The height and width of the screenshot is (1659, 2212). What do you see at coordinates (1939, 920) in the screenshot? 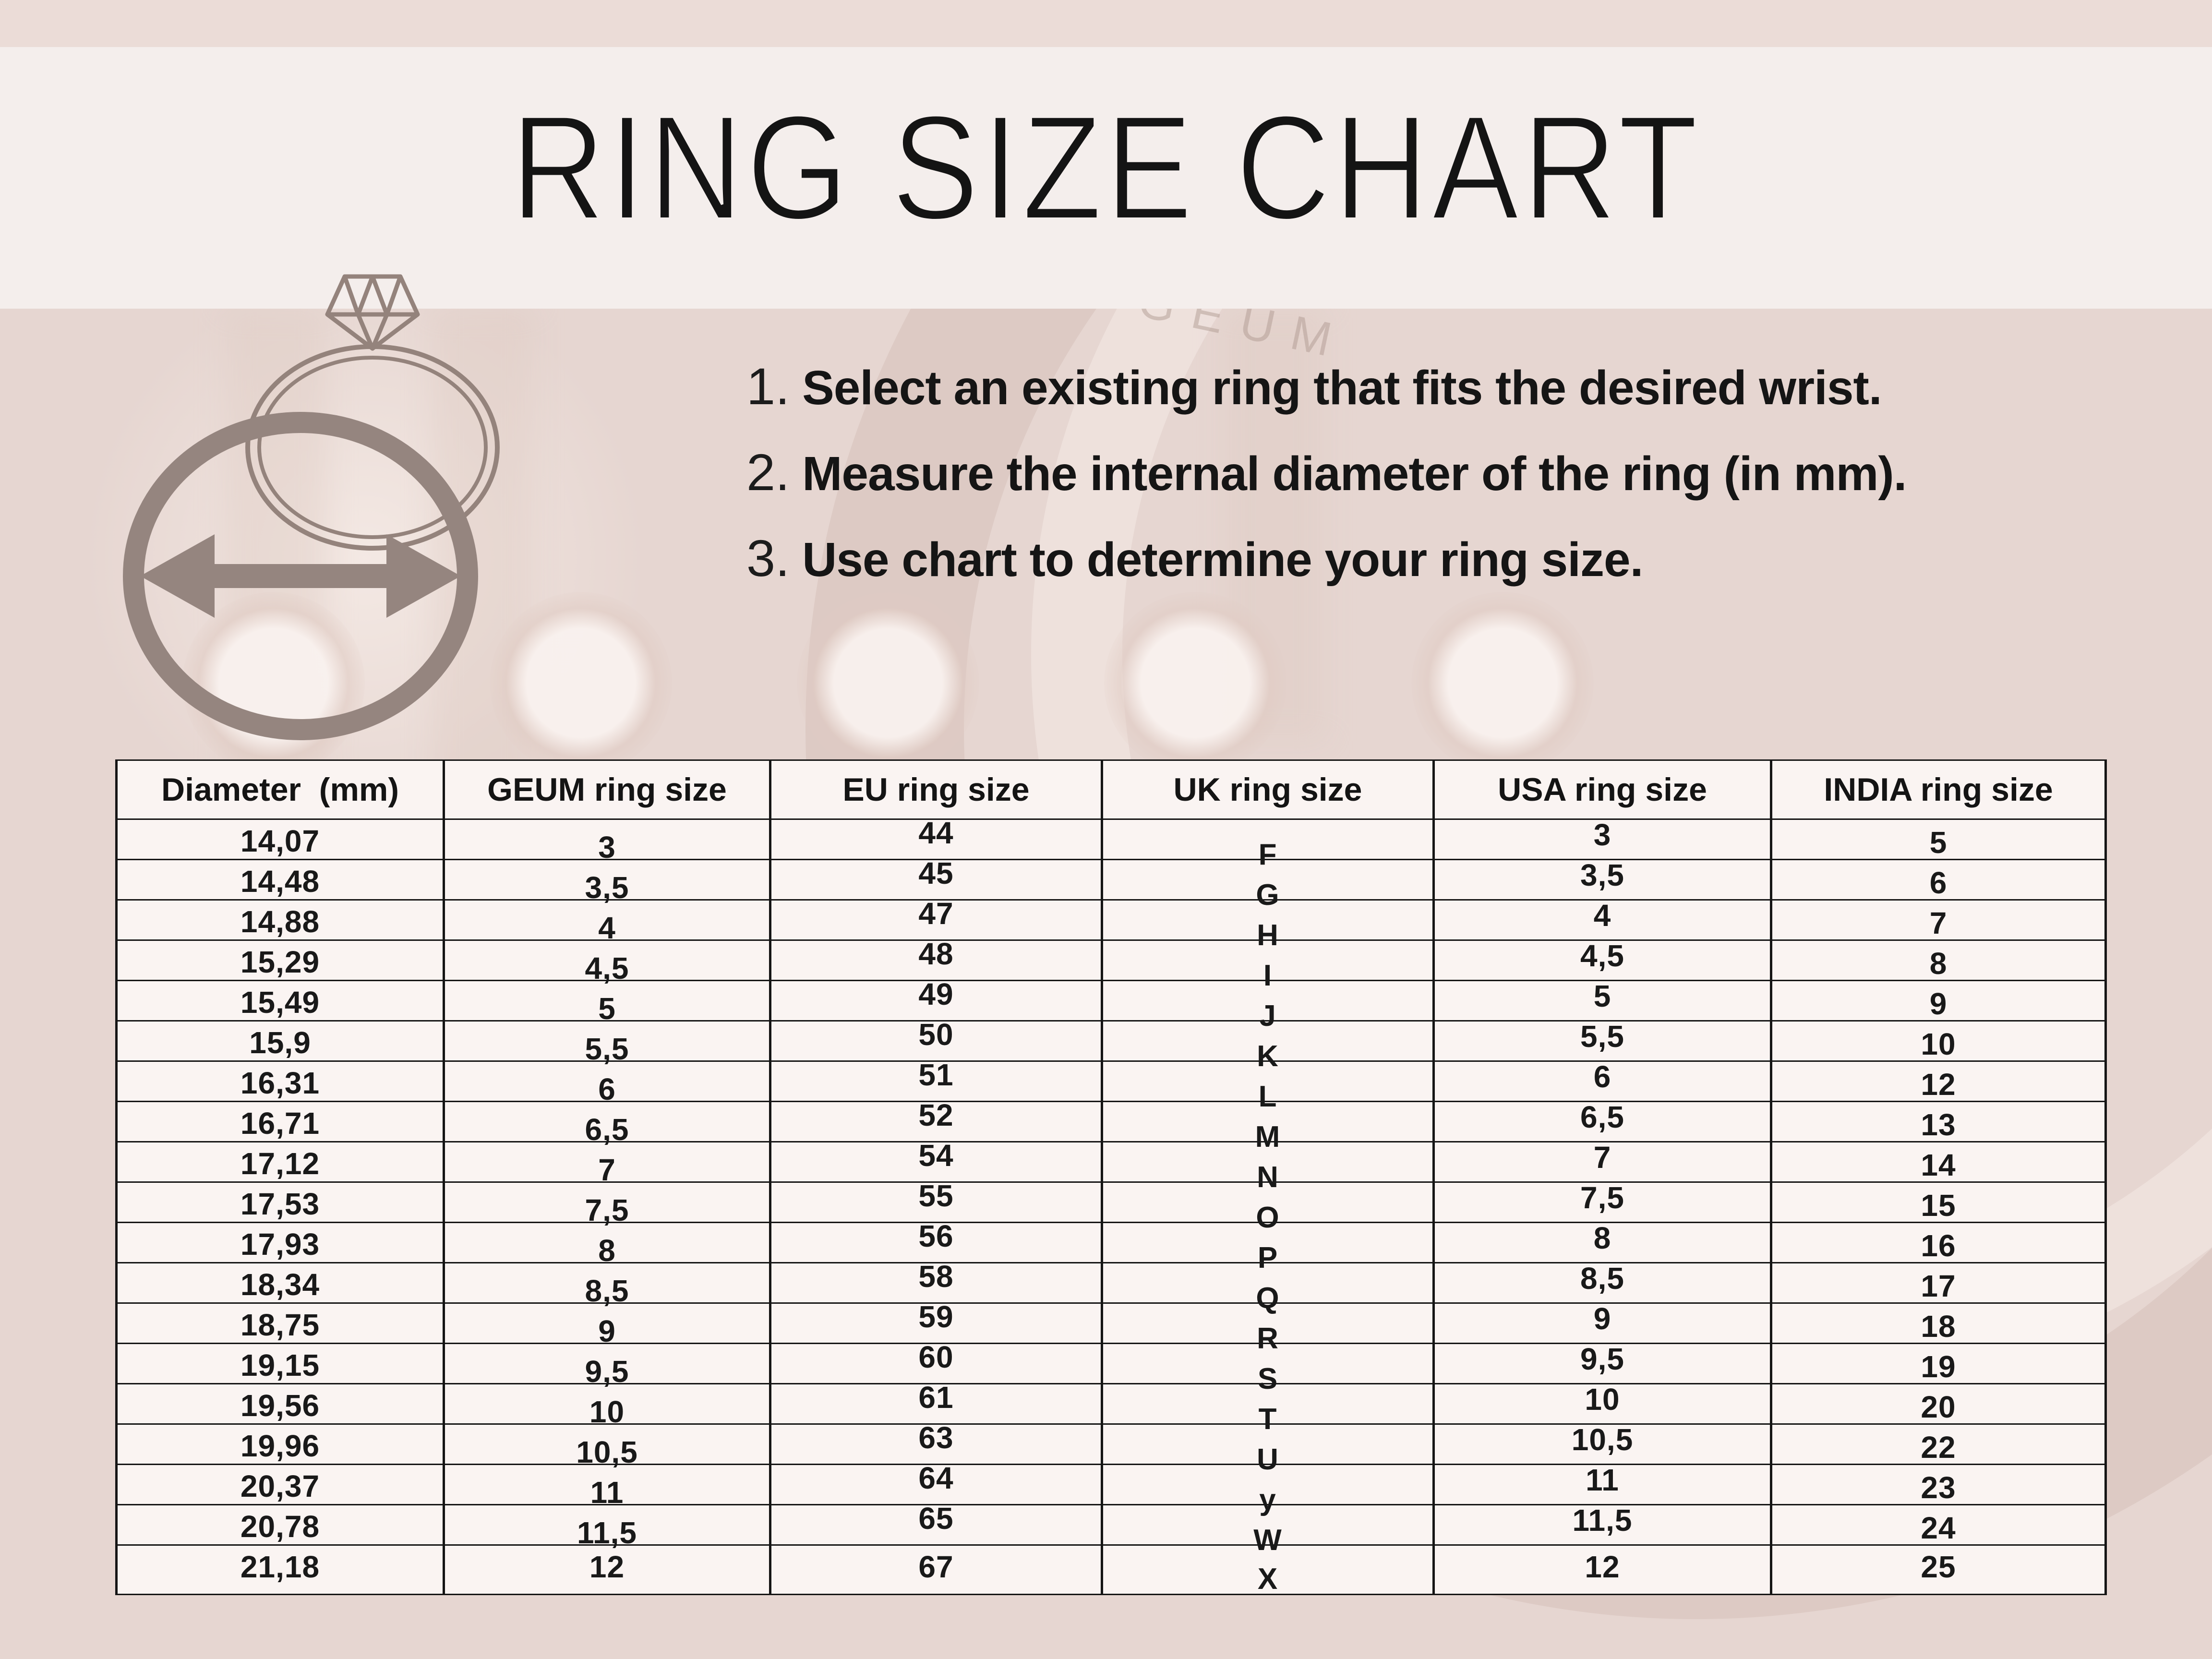
I see `cell-india: 7` at bounding box center [1939, 920].